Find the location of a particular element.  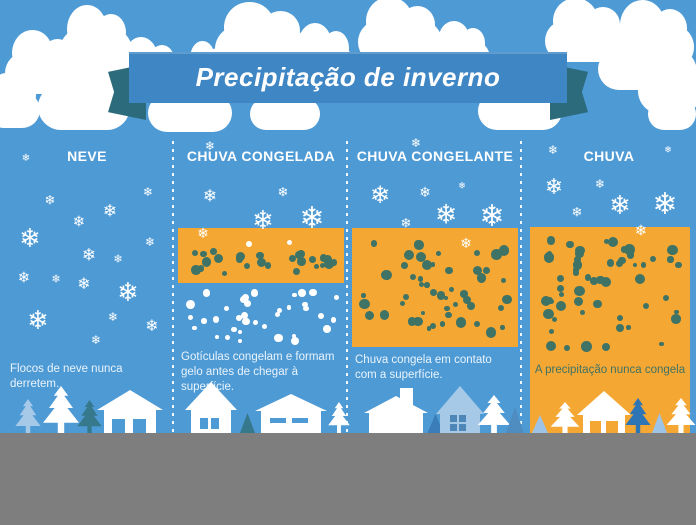

tree-icon is located at coordinates (61, 410).